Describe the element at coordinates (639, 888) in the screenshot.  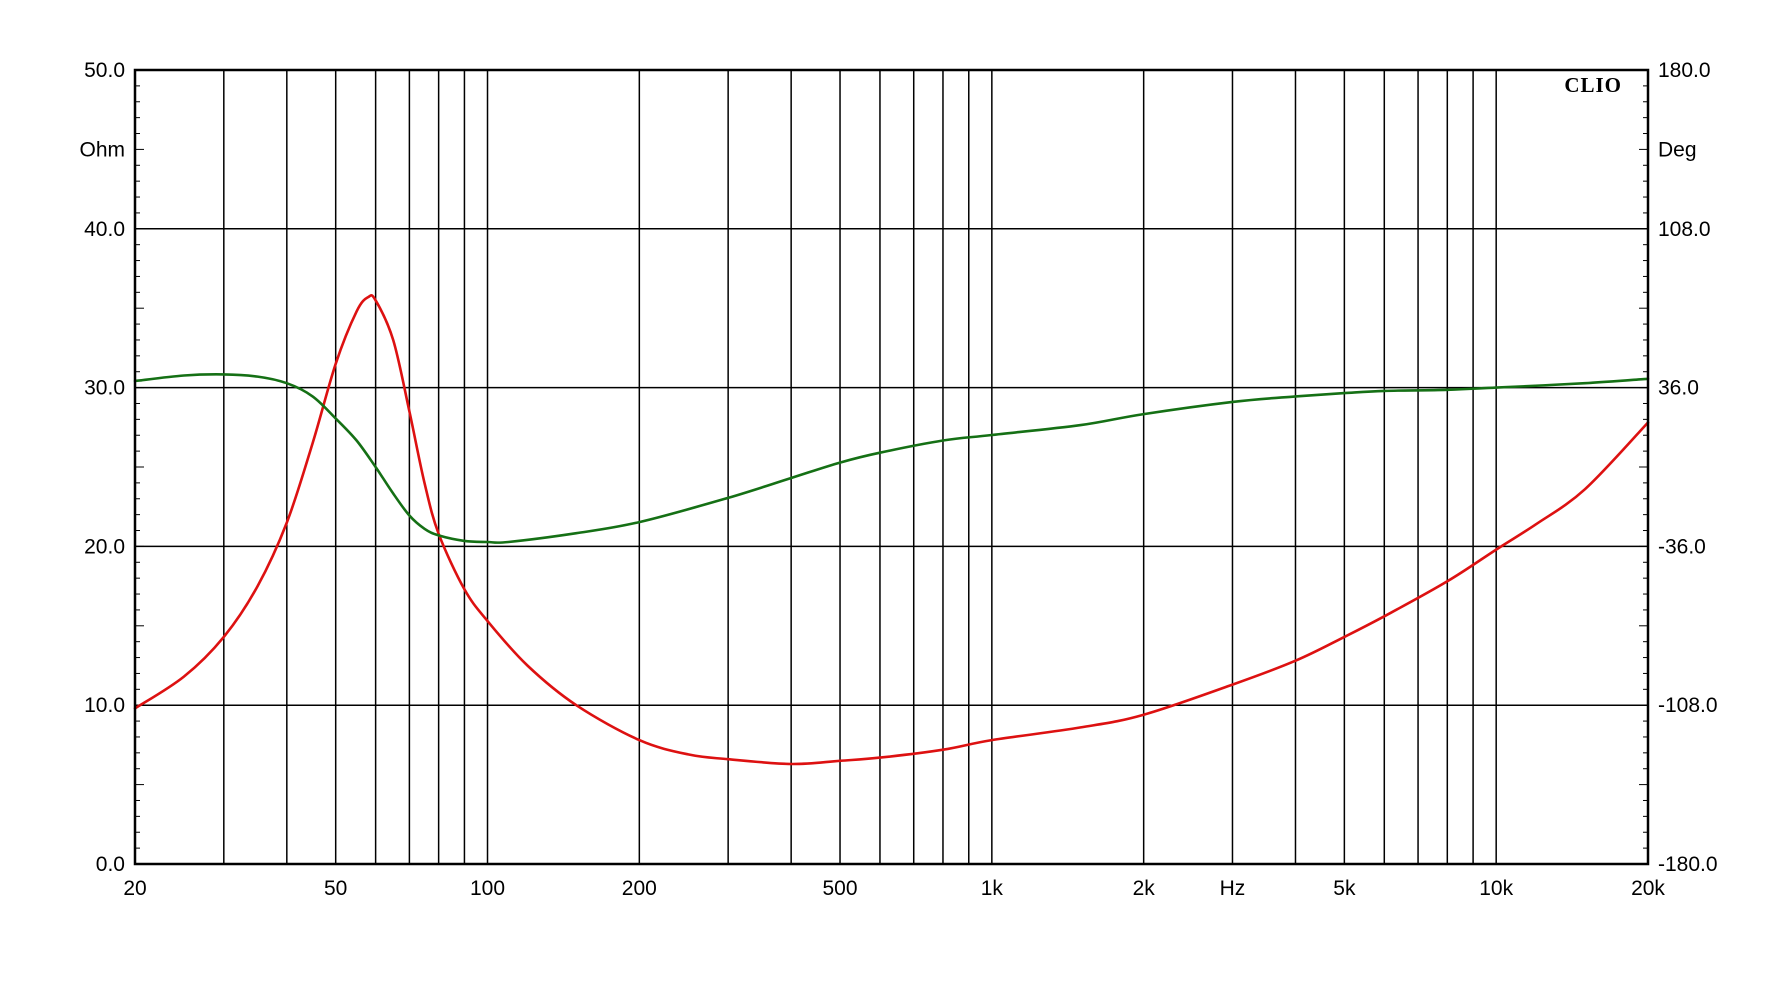
I see `x-tick-label: 200` at that location.